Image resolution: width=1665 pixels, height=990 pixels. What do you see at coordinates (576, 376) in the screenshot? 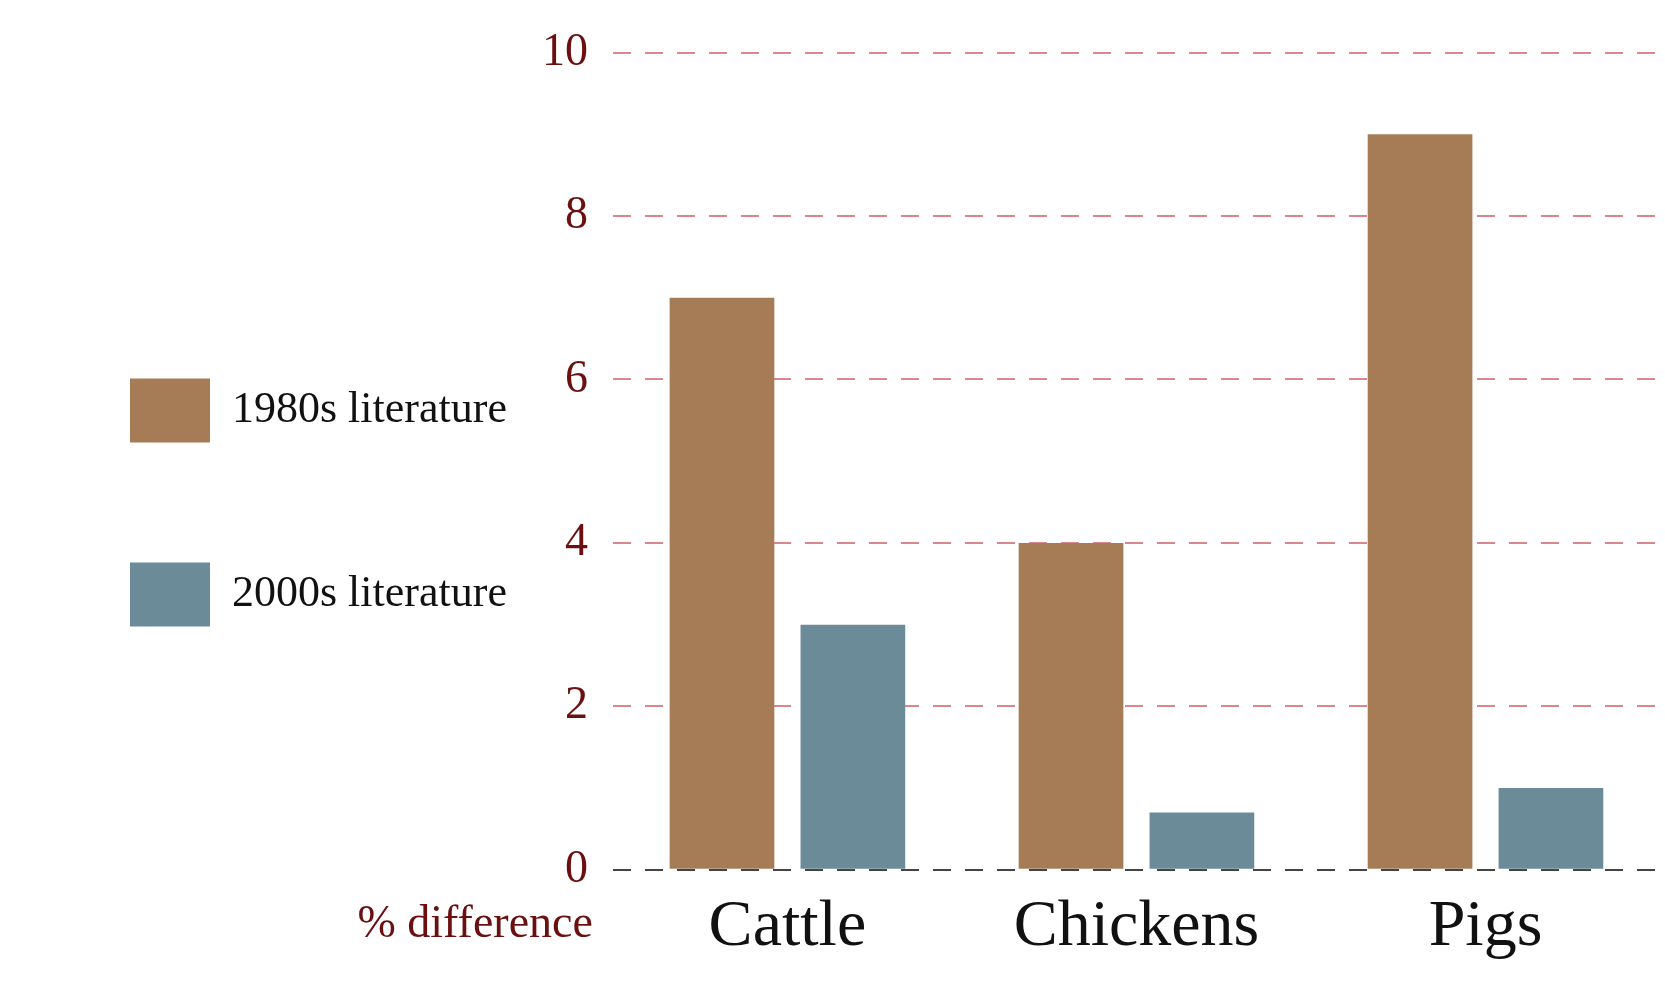
I see `y-tick-label: 6` at bounding box center [576, 376].